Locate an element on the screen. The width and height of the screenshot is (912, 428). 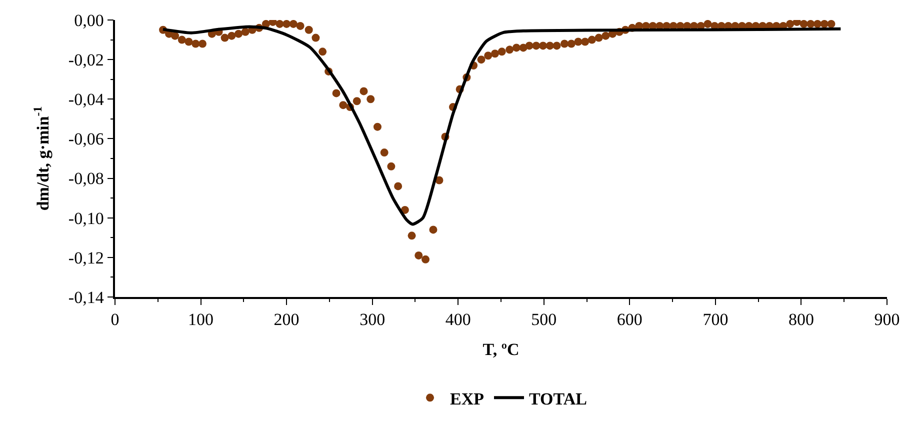
x-tick-label: 300 is located at coordinates (373, 320).